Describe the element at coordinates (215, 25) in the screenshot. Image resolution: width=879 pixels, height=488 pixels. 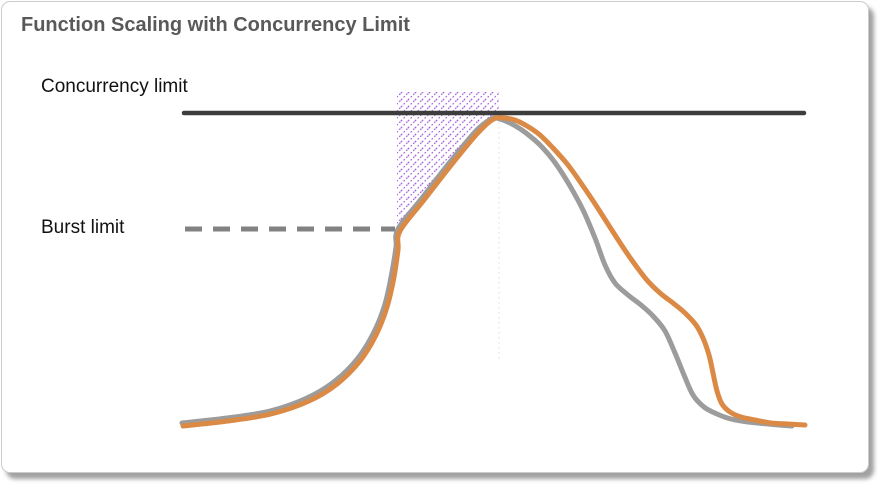
I see `chart-title: Function Scaling with Concurrency Limit` at that location.